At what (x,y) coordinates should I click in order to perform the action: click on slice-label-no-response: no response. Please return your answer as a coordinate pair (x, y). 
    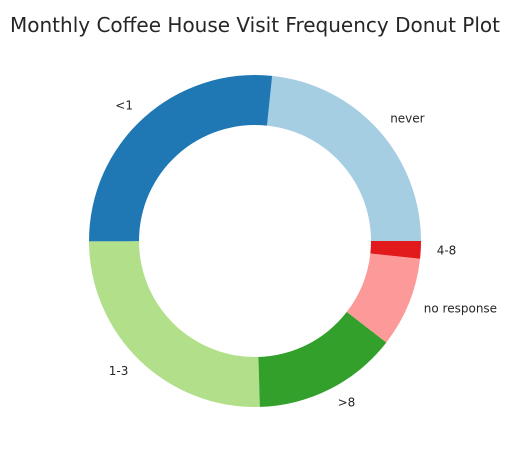
    Looking at the image, I should click on (460, 309).